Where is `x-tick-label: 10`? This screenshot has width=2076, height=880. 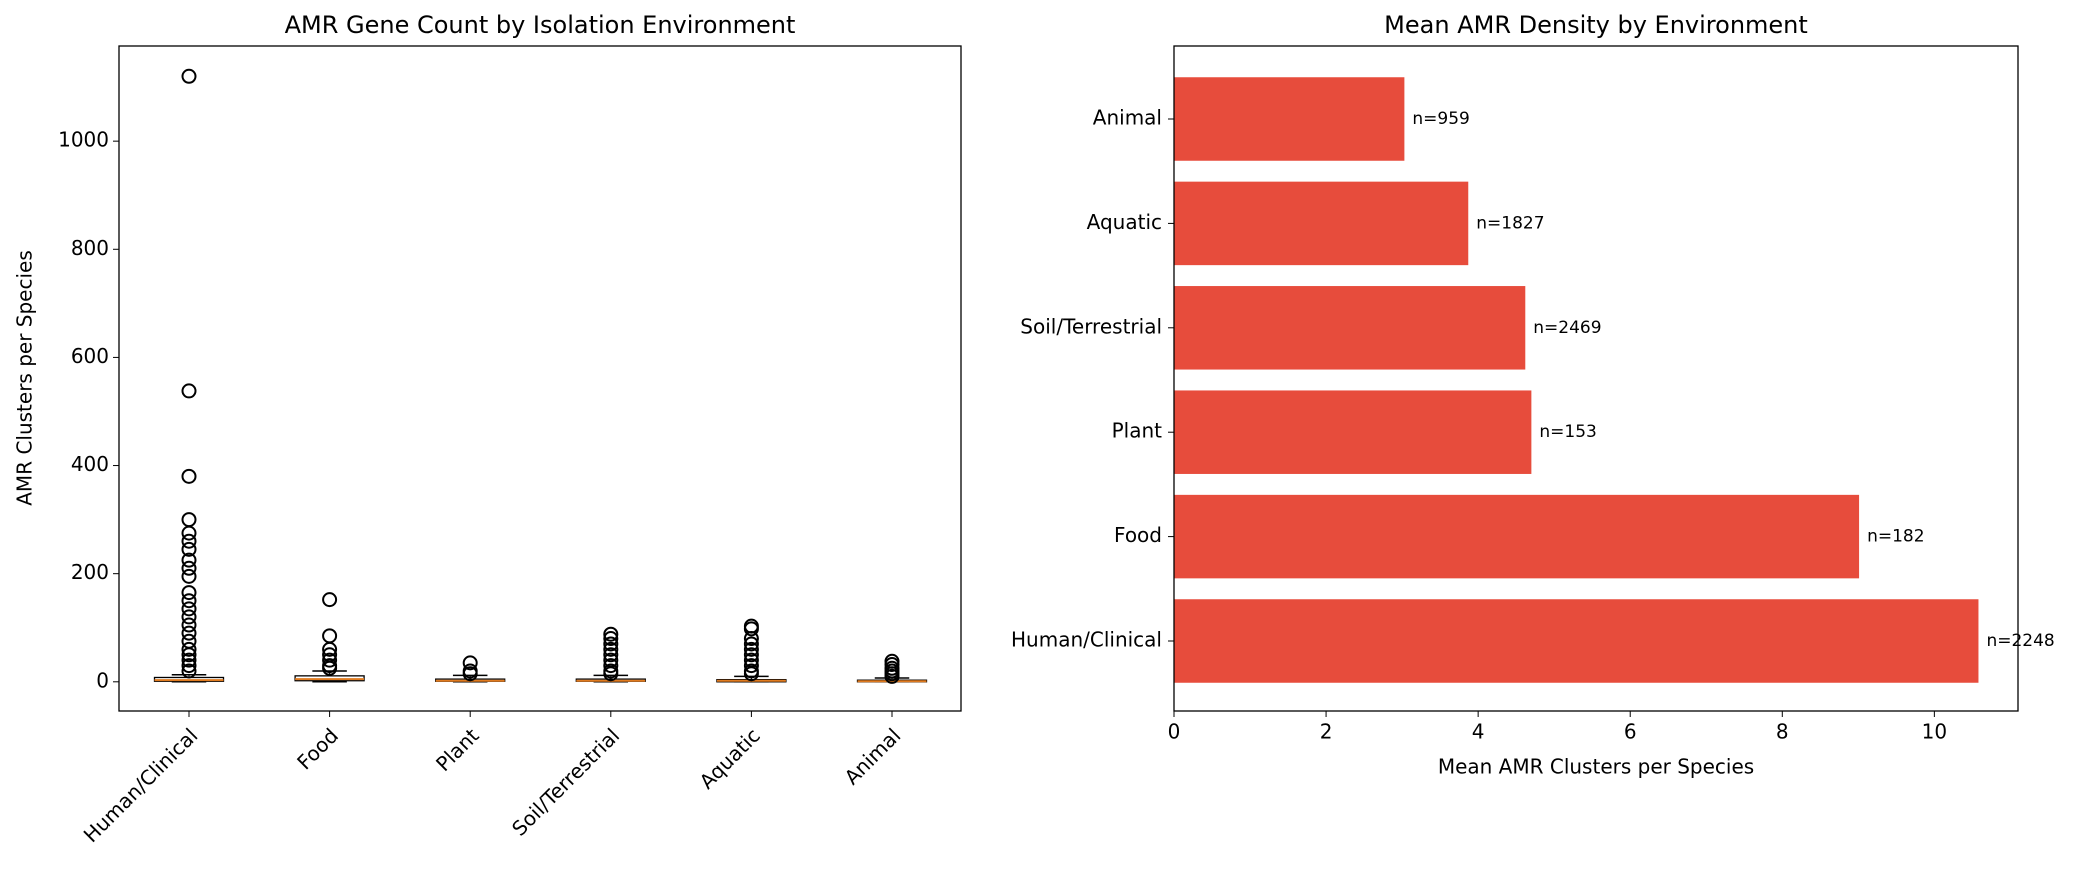 x-tick-label: 10 is located at coordinates (1934, 732).